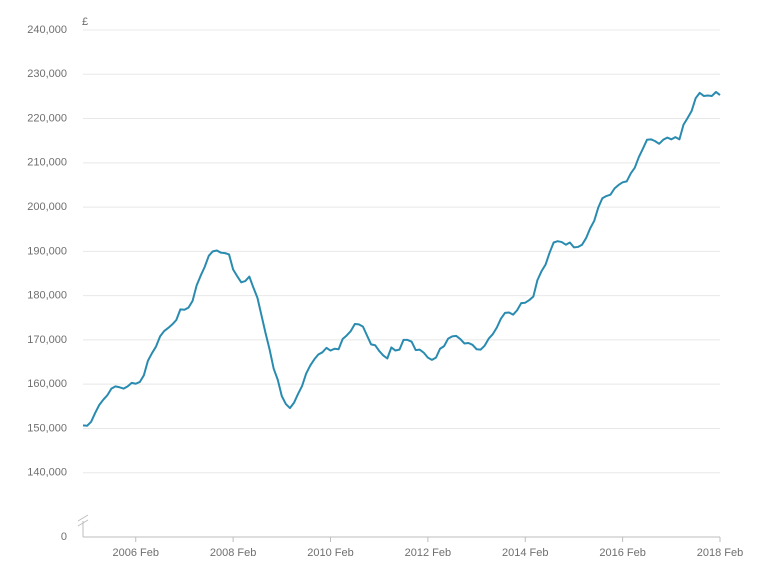 The height and width of the screenshot is (584, 768). I want to click on y-axis-unit: £, so click(85, 22).